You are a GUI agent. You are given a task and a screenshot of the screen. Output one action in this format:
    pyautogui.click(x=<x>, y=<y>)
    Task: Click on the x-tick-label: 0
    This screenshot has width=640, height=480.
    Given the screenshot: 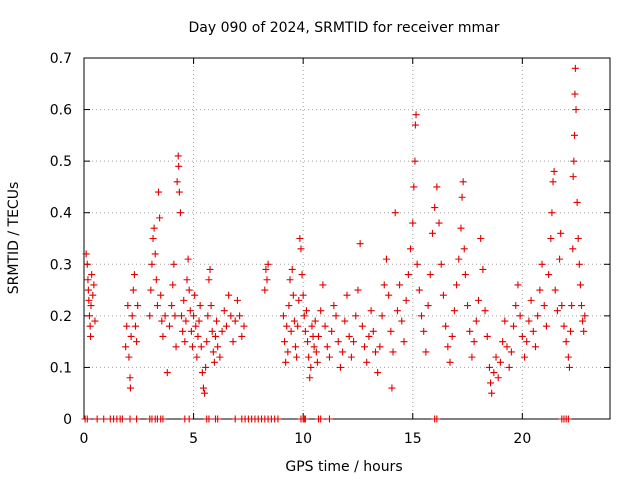 What is the action you would take?
    pyautogui.click(x=84, y=439)
    